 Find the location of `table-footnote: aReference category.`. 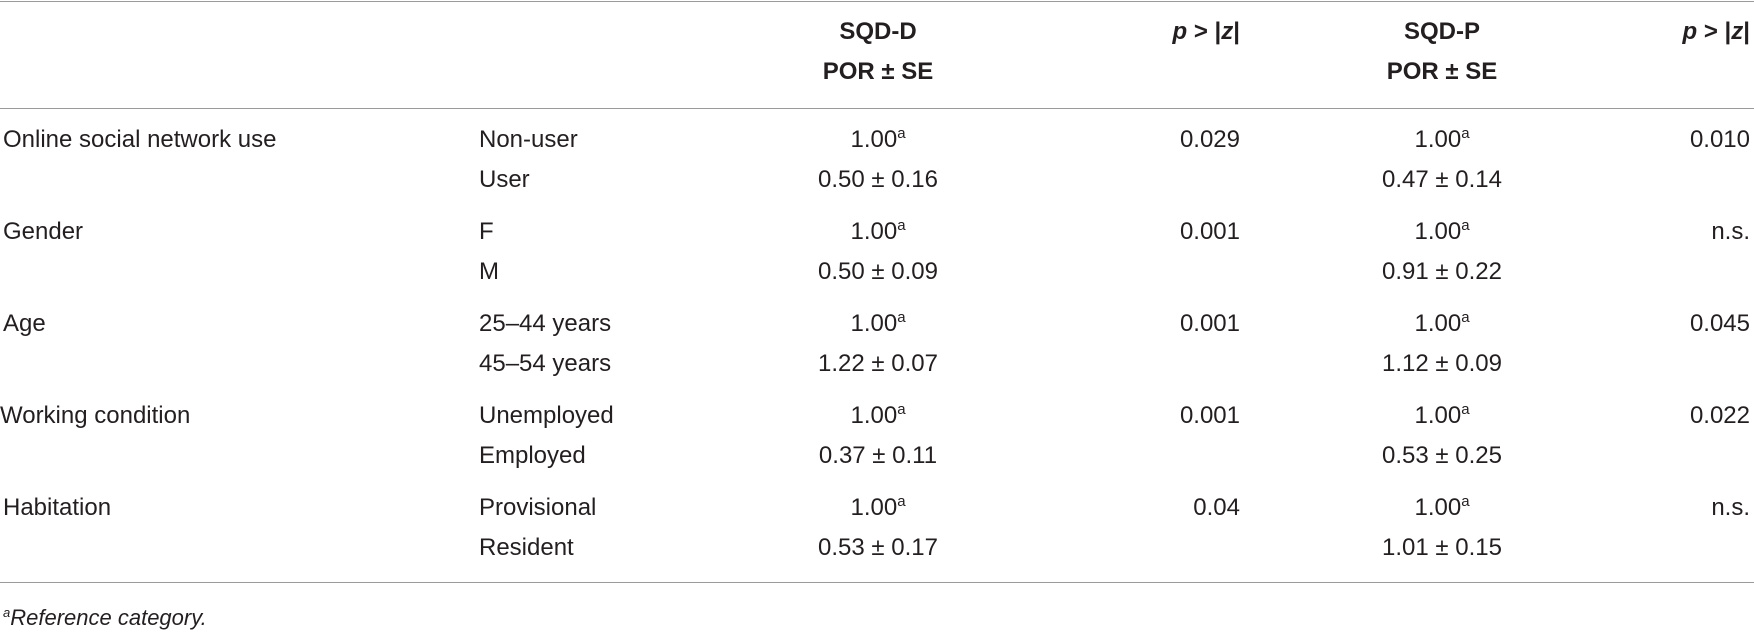

table-footnote: aReference category. is located at coordinates (105, 618).